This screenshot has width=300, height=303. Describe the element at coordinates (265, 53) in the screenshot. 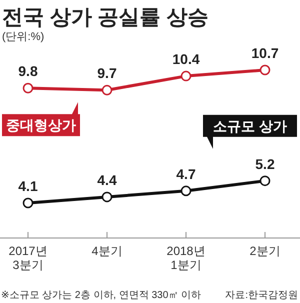

I see `data-label: 10.7` at that location.